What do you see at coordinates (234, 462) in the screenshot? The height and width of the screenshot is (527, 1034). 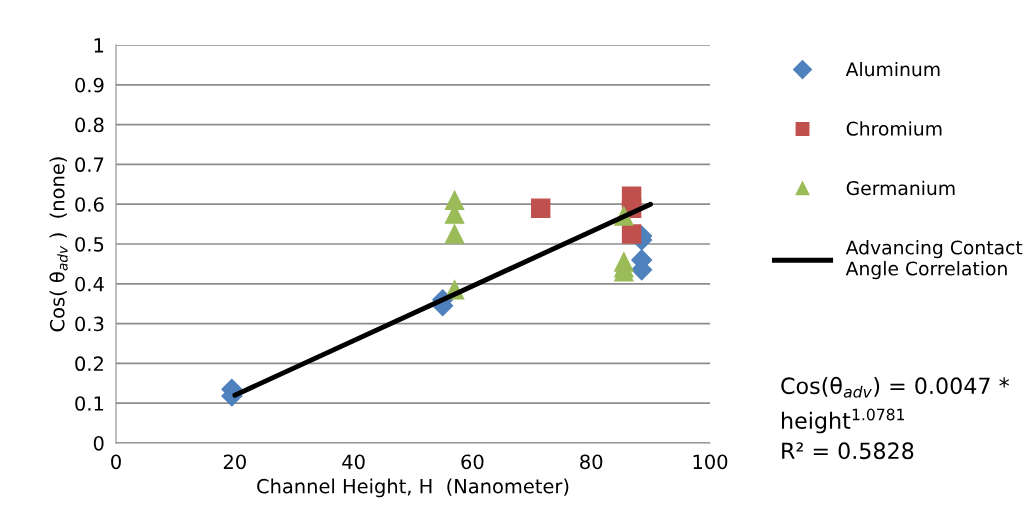 I see `x-tick-label: 20` at bounding box center [234, 462].